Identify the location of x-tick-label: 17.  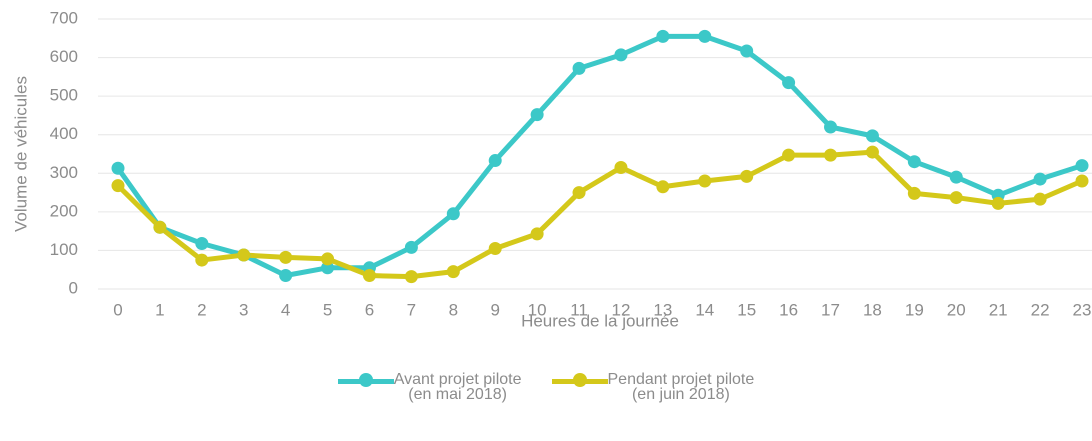
(830, 309).